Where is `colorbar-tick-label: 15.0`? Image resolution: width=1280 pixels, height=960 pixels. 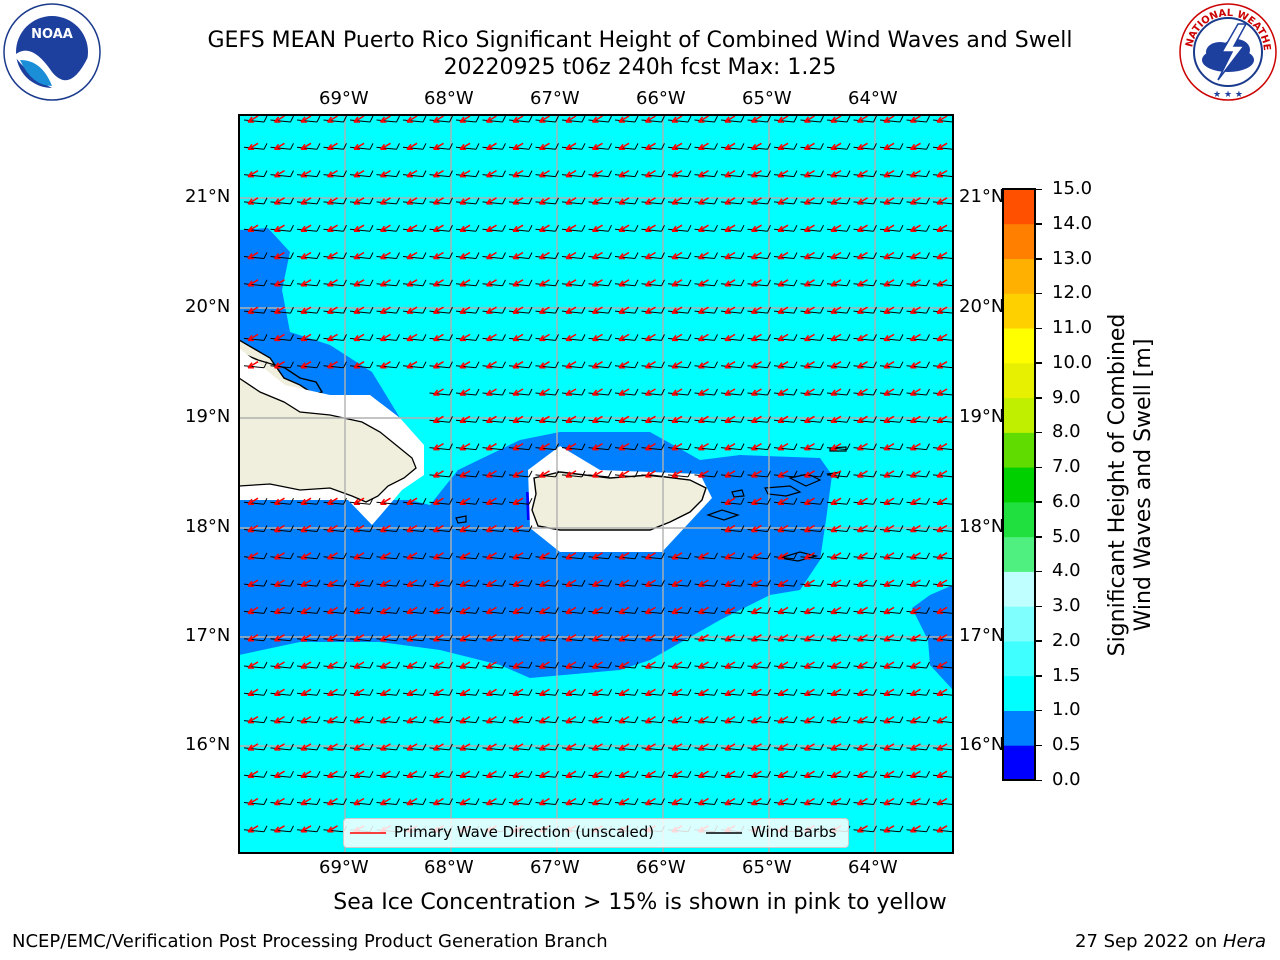
colorbar-tick-label: 15.0 is located at coordinates (1072, 188).